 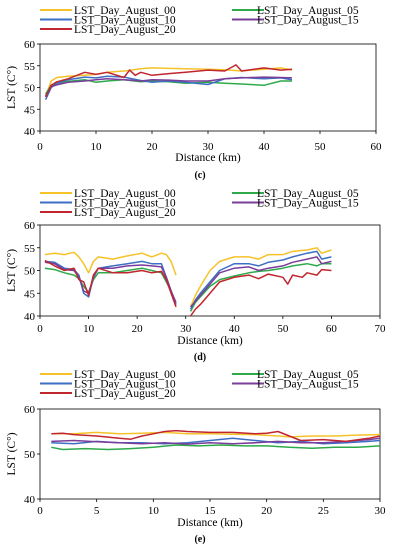 I want to click on panel-label: (c), so click(x=199, y=175).